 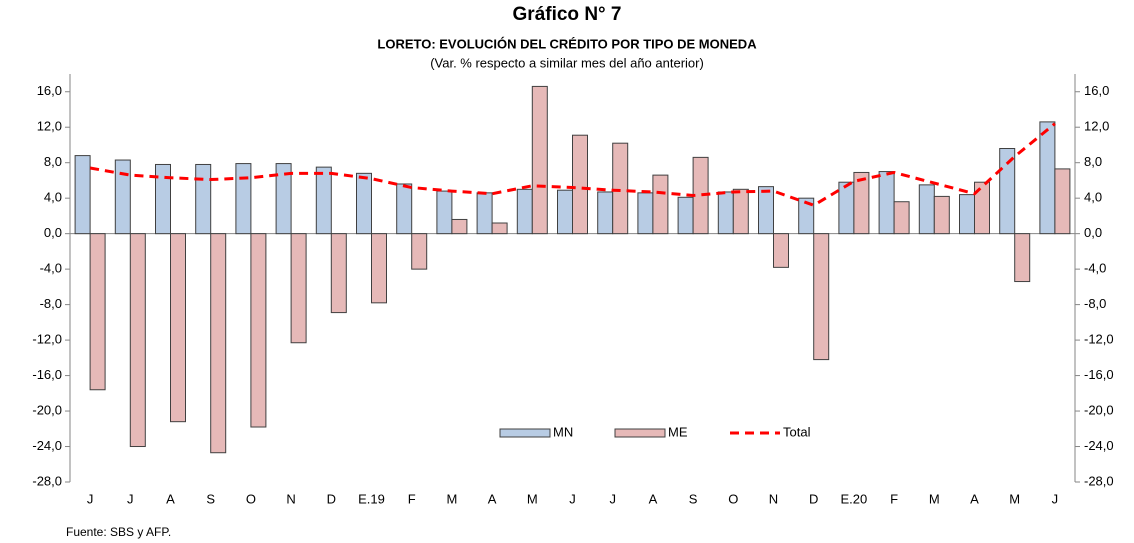 What do you see at coordinates (210, 498) in the screenshot?
I see `x-tick-label: S` at bounding box center [210, 498].